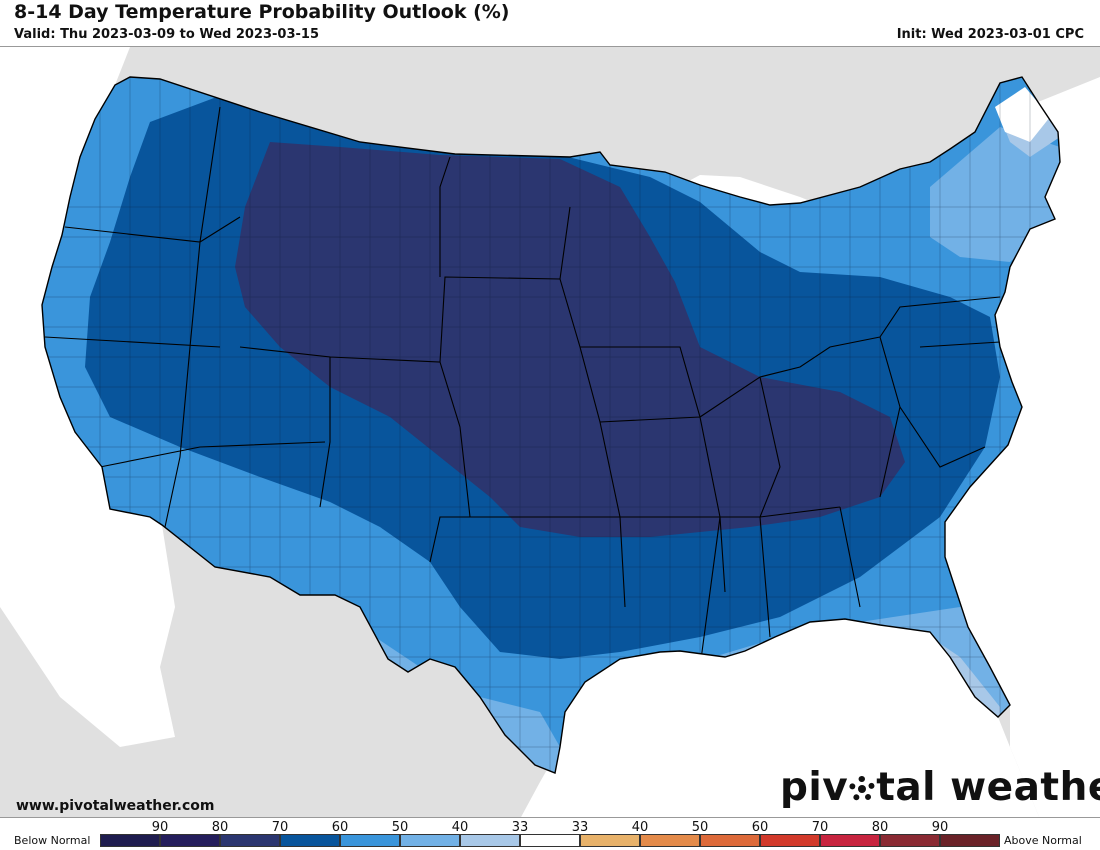 The height and width of the screenshot is (850, 1100). I want to click on zone-near-normal-maine, so click(1022, 114).